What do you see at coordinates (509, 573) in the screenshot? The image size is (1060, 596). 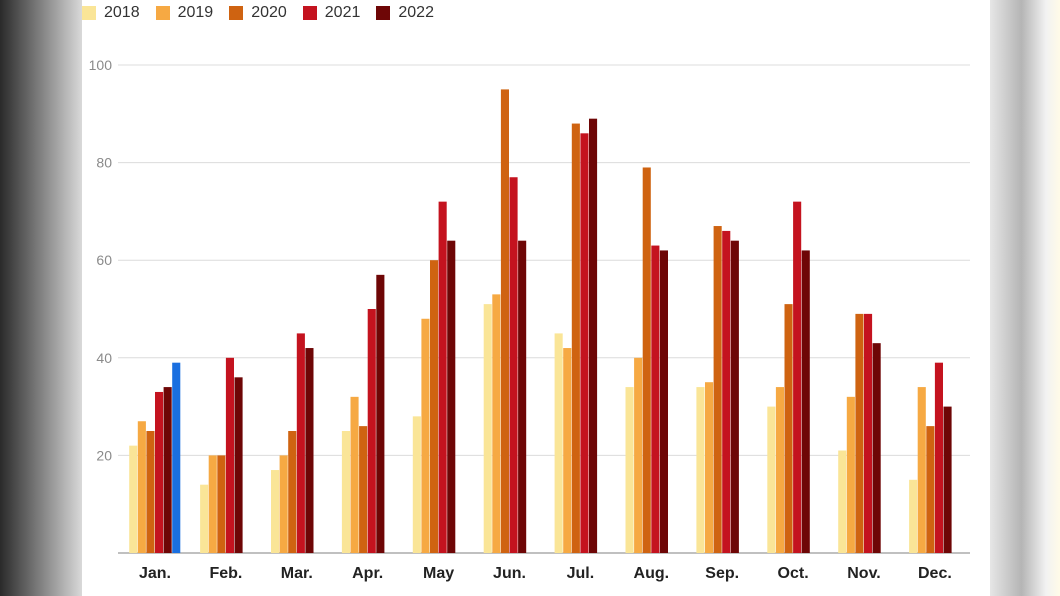 I see `x-tick-label: Jun.` at bounding box center [509, 573].